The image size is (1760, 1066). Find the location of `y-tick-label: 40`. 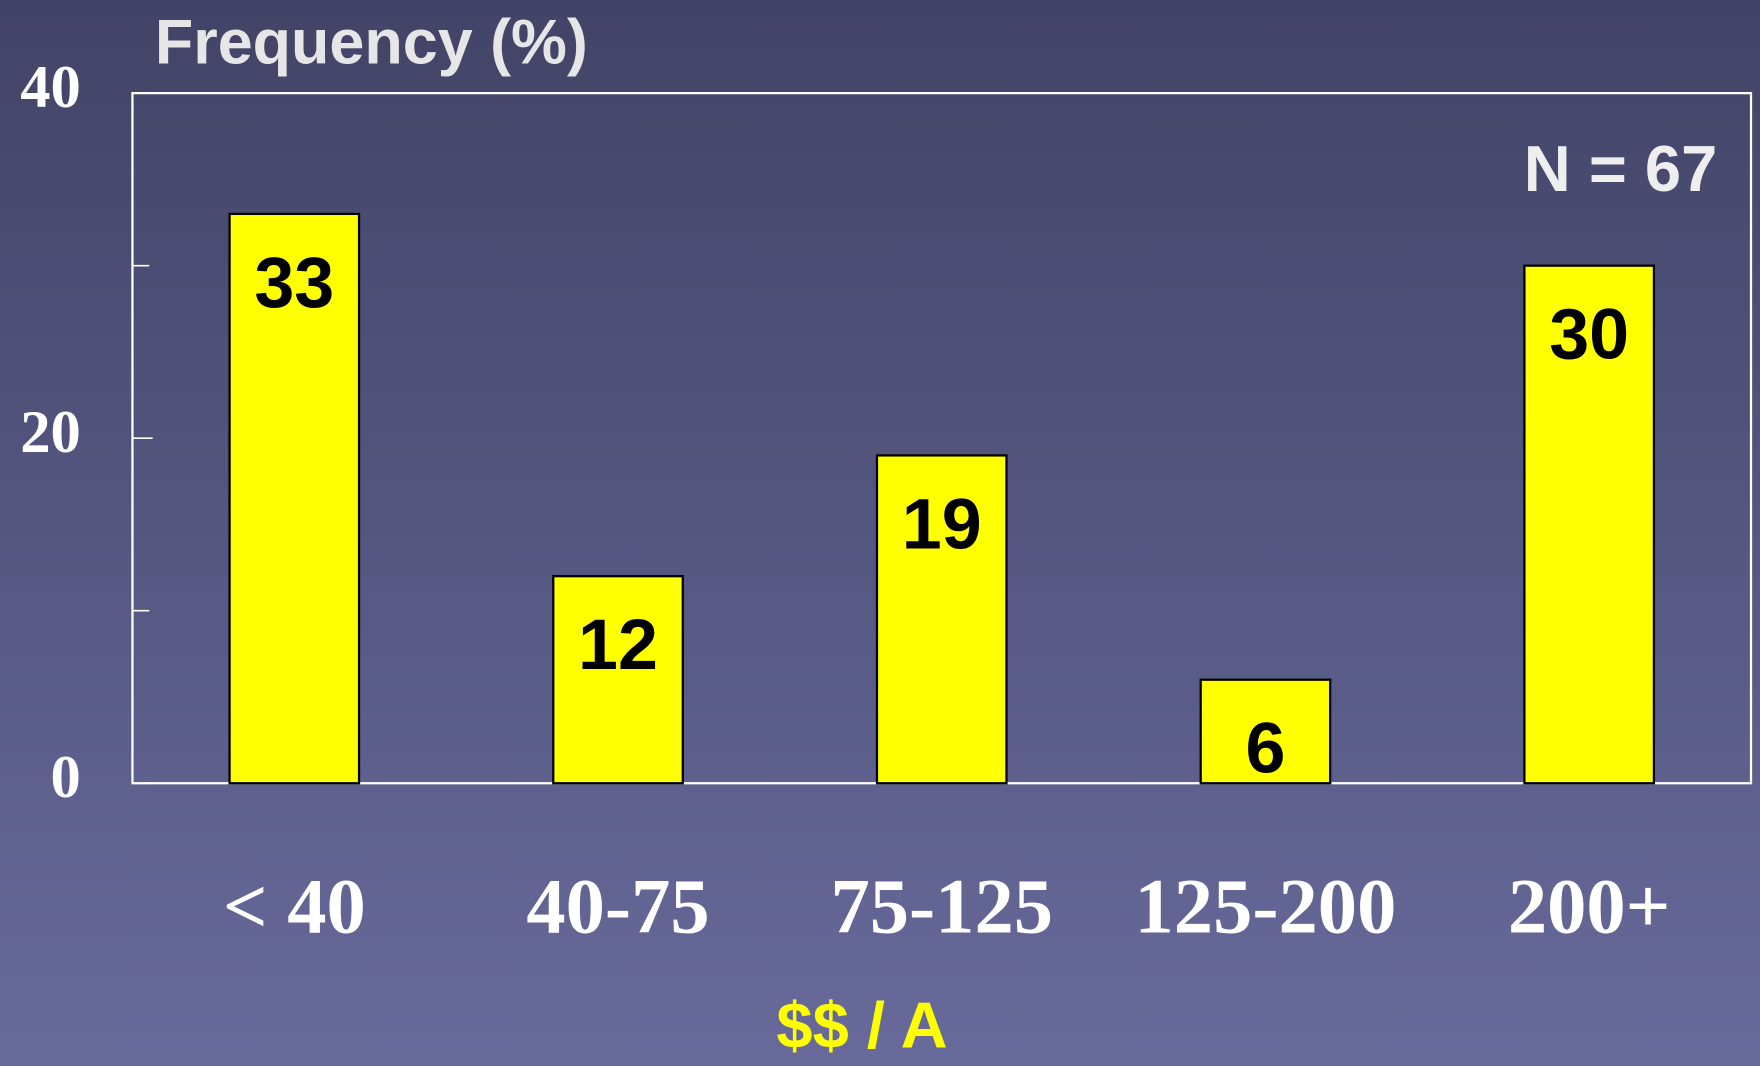

y-tick-label: 40 is located at coordinates (50, 87).